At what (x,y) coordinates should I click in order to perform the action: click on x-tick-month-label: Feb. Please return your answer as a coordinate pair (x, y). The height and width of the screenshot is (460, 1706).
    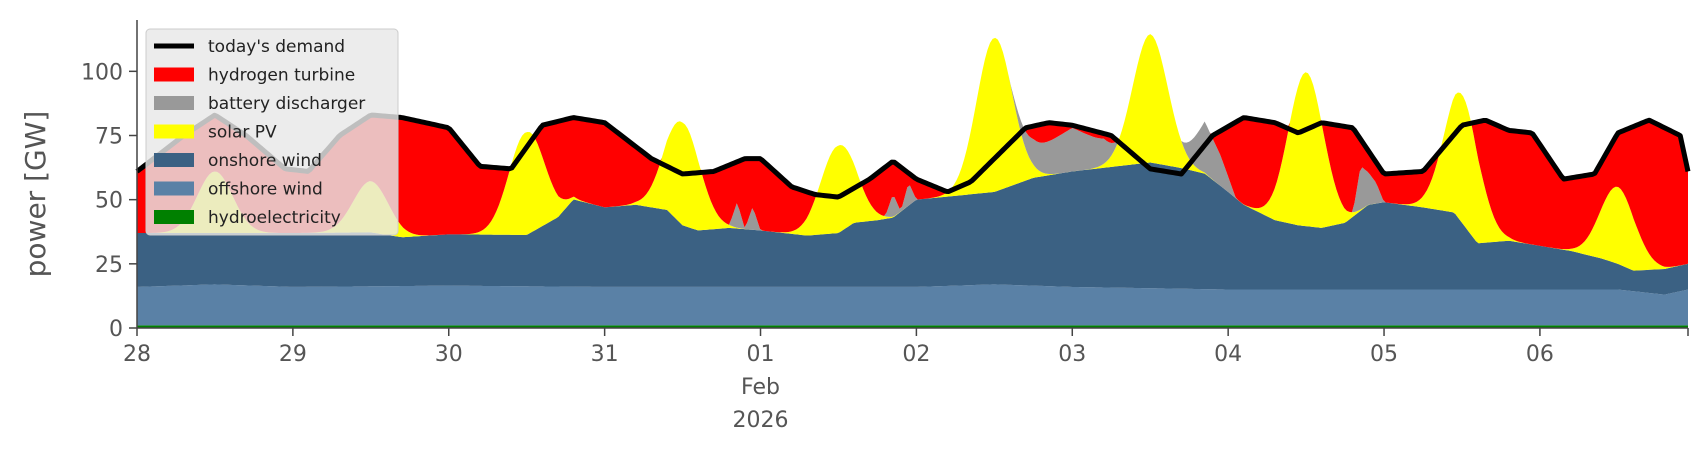
    Looking at the image, I should click on (760, 387).